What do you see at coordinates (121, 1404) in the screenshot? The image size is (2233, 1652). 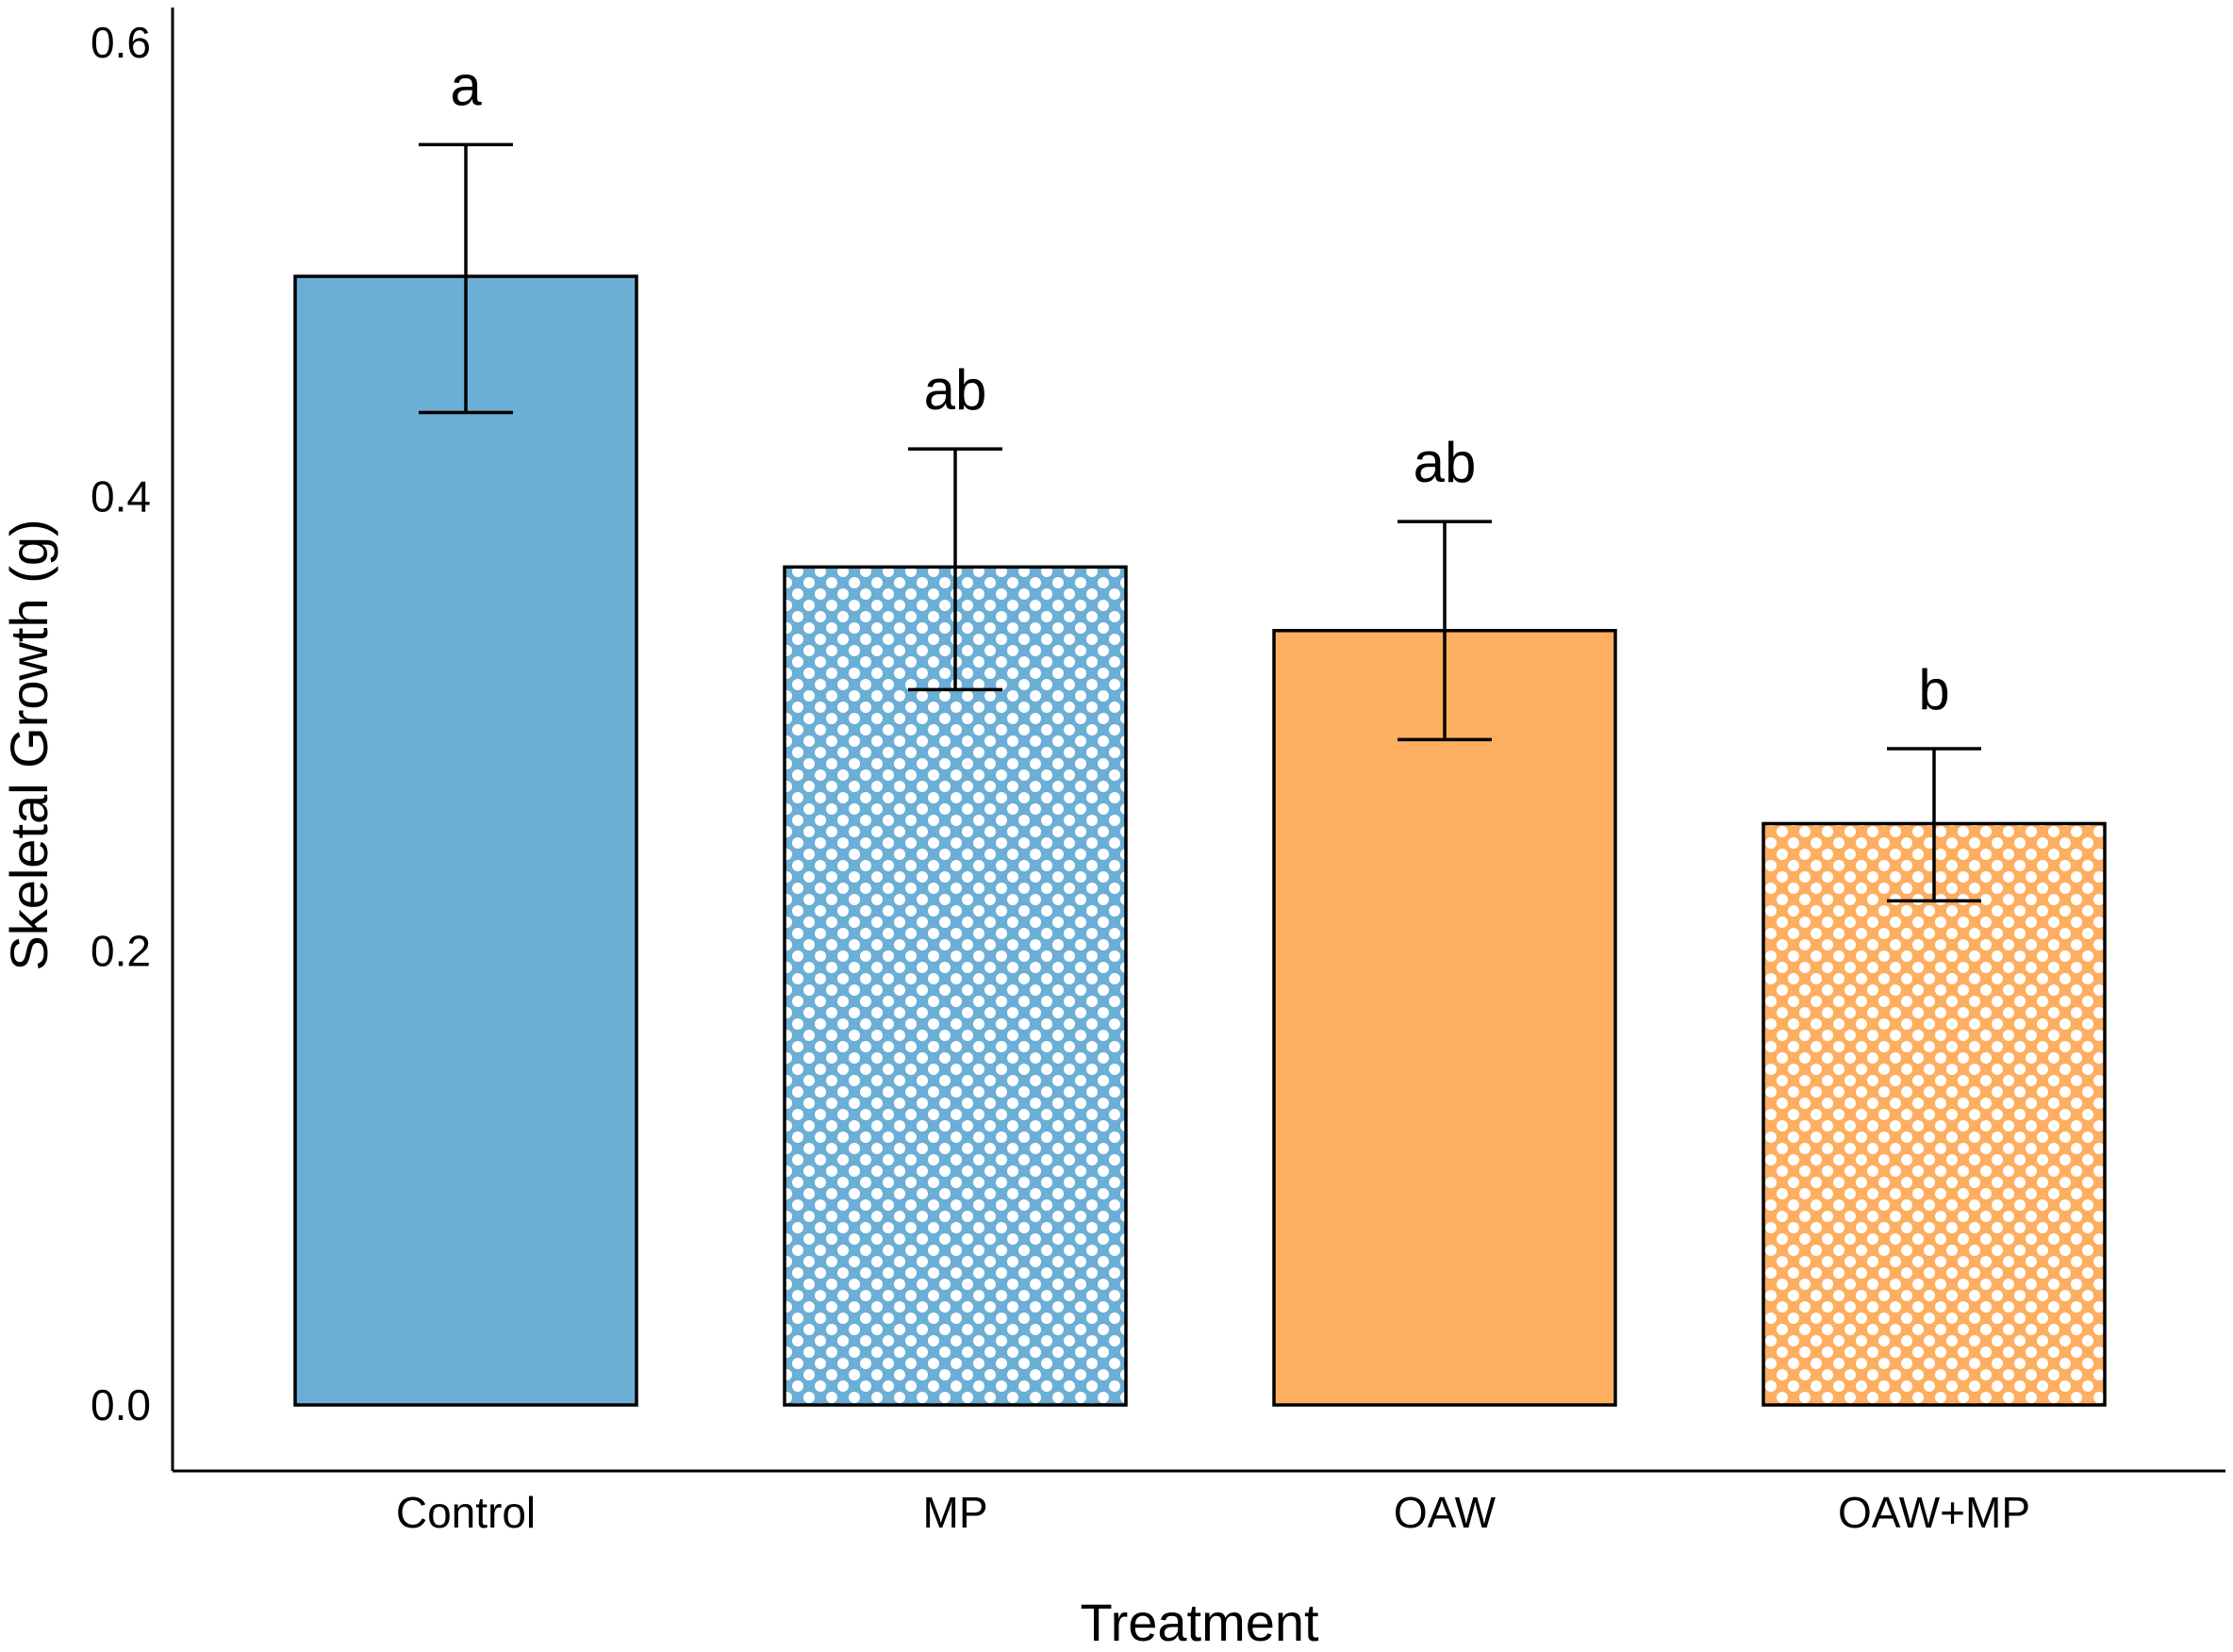 I see `y-tick-label-0-0: 0.0` at bounding box center [121, 1404].